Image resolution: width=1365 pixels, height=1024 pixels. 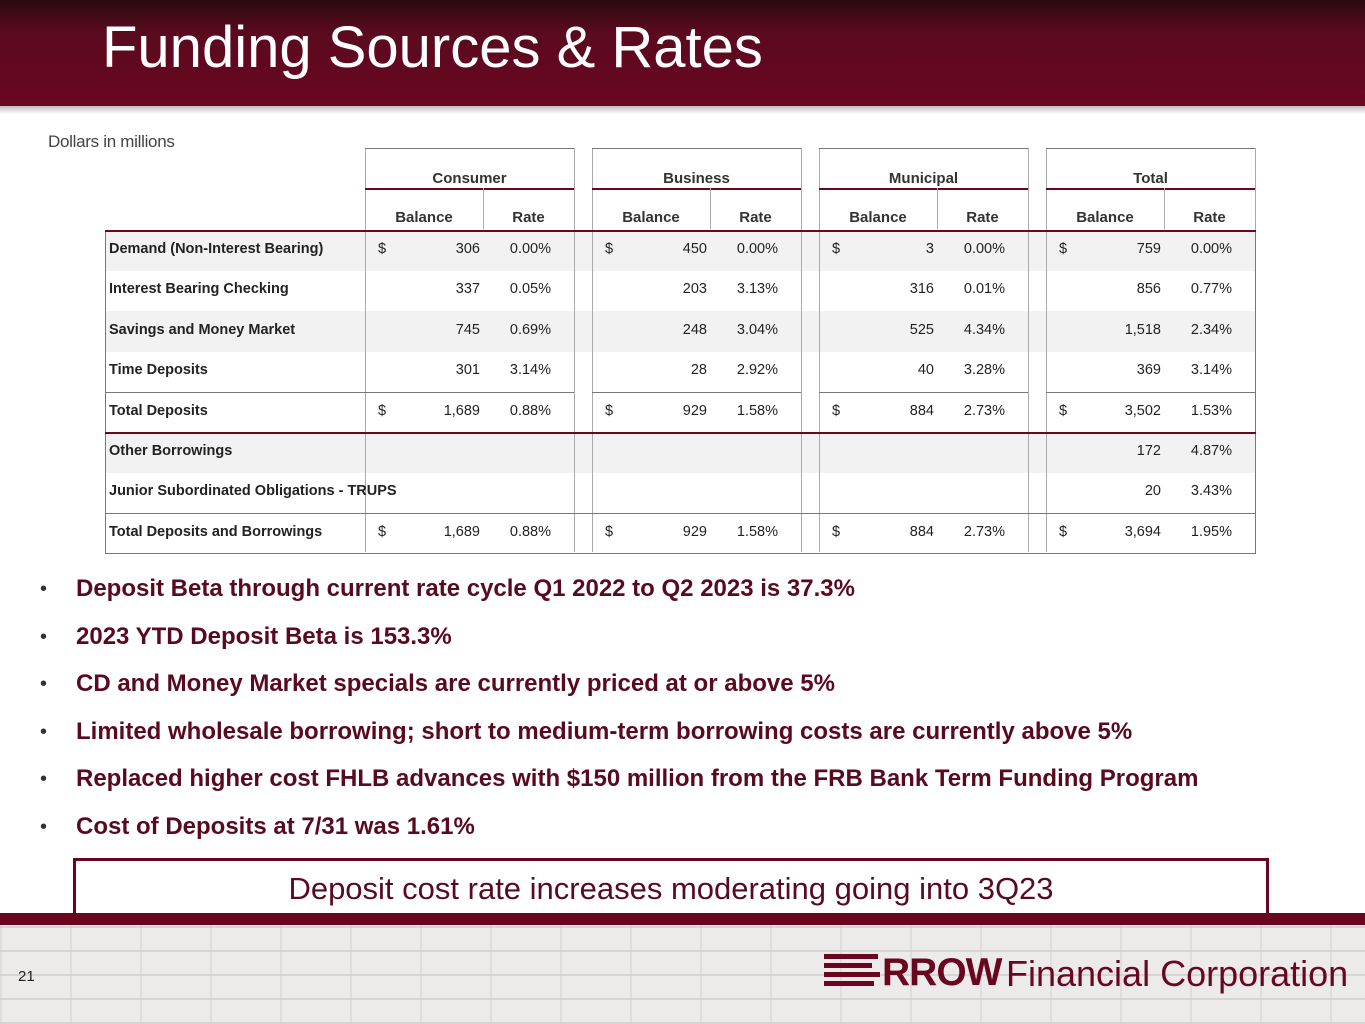 What do you see at coordinates (757, 329) in the screenshot?
I see `rate-value: 3.04%` at bounding box center [757, 329].